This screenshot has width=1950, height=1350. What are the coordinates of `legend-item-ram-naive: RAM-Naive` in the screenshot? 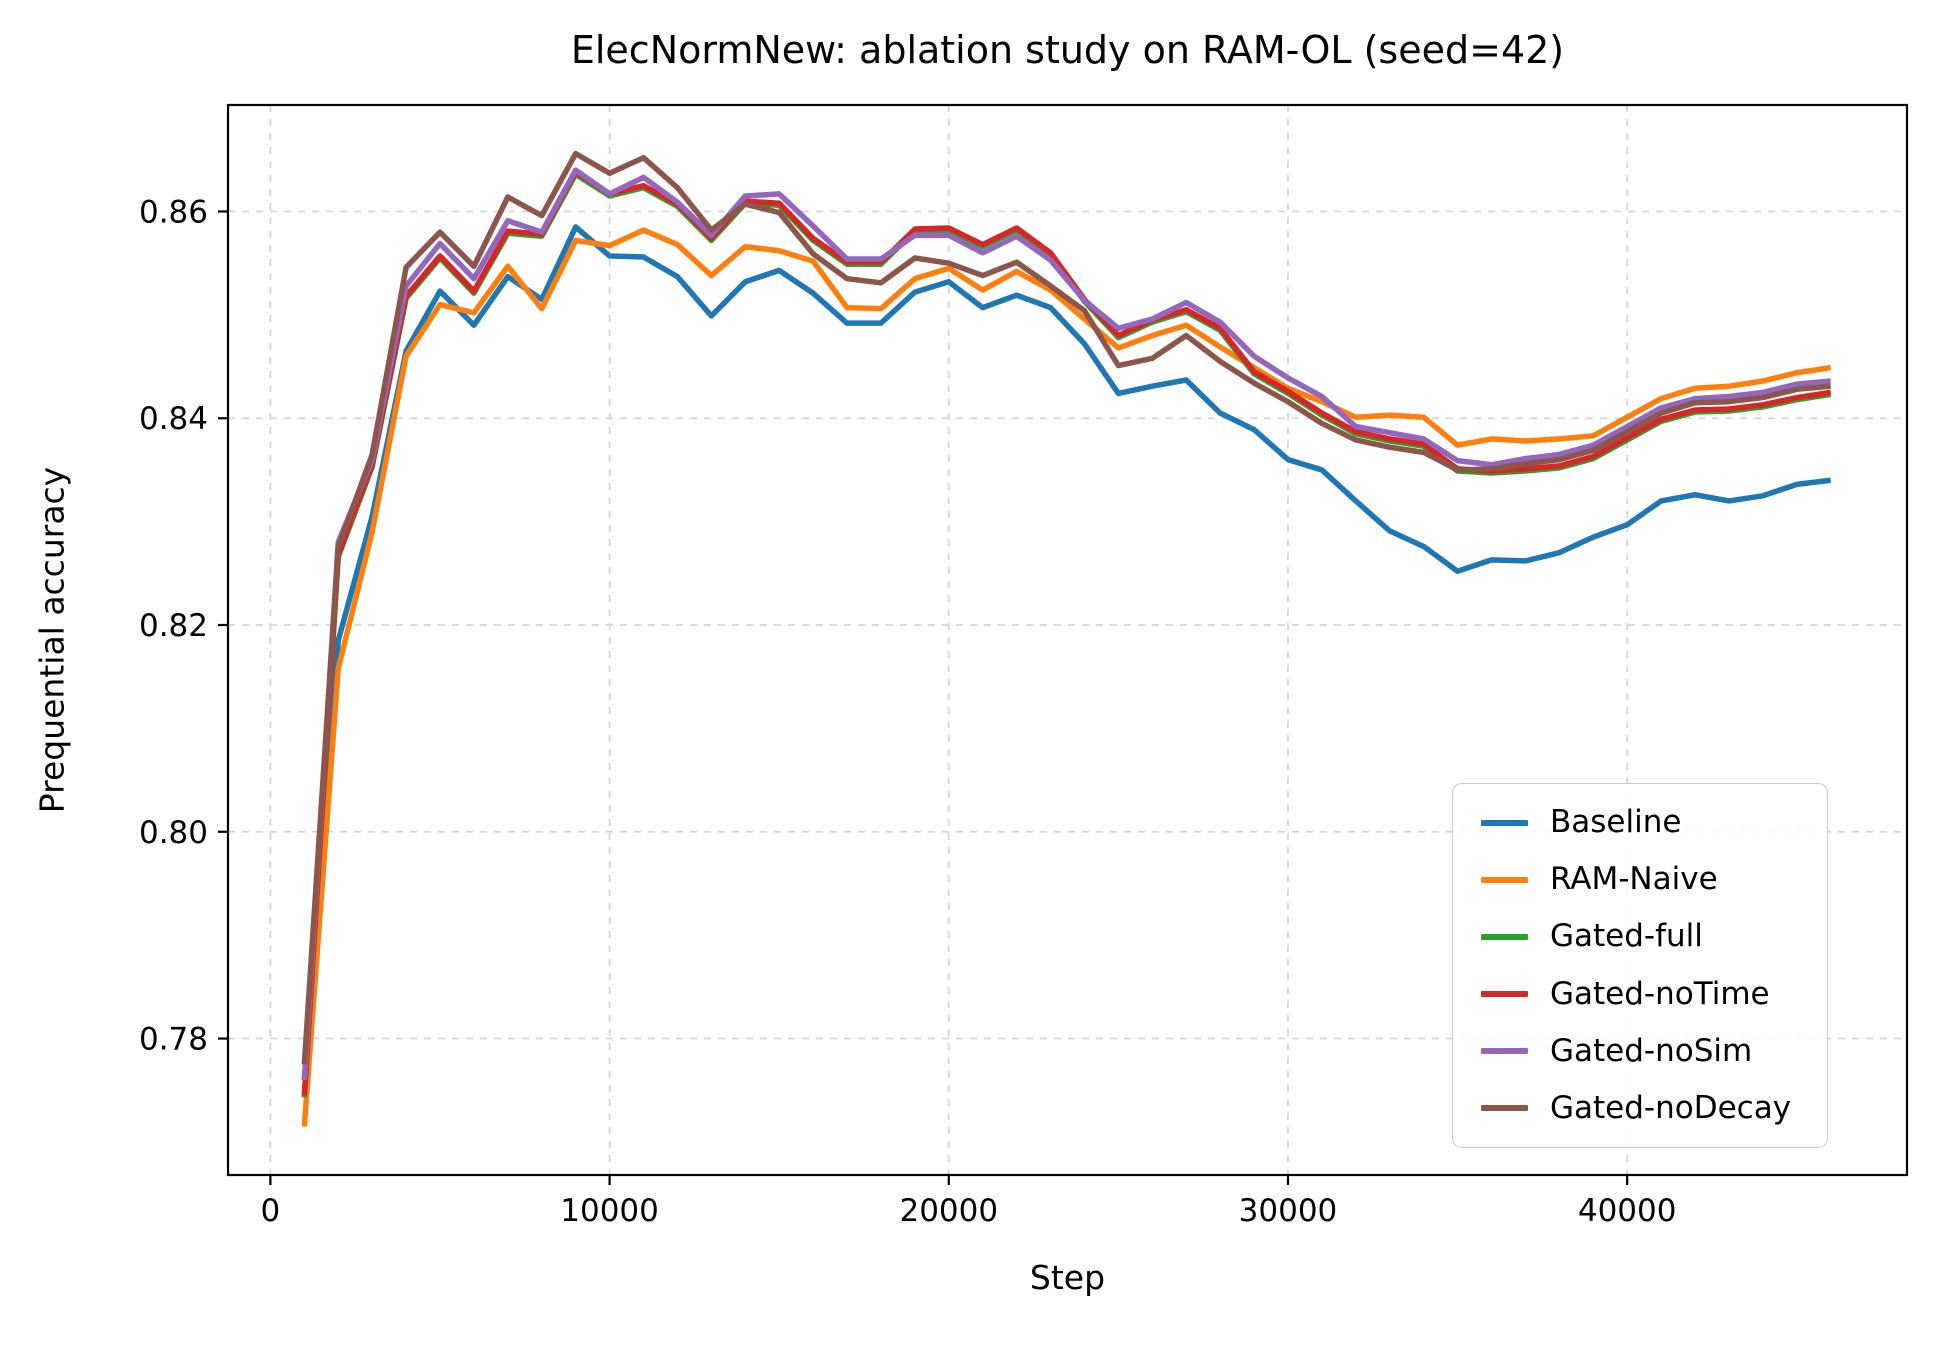 It's located at (1654, 879).